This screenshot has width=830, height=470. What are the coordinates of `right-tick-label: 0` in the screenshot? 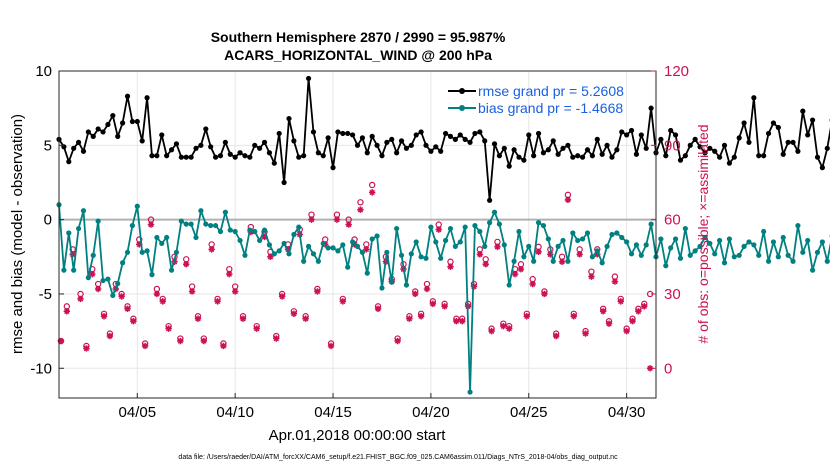 It's located at (668, 368).